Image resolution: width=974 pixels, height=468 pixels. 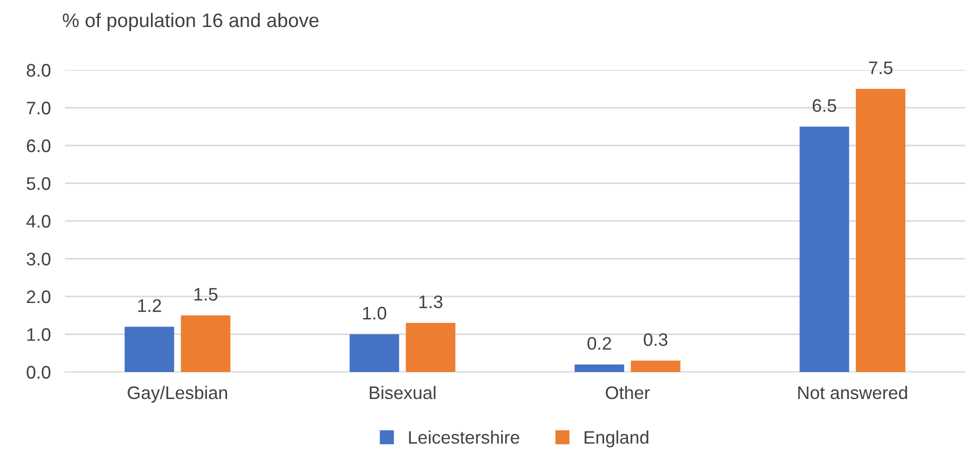 I want to click on x-tick-label: Bisexual, so click(x=403, y=393).